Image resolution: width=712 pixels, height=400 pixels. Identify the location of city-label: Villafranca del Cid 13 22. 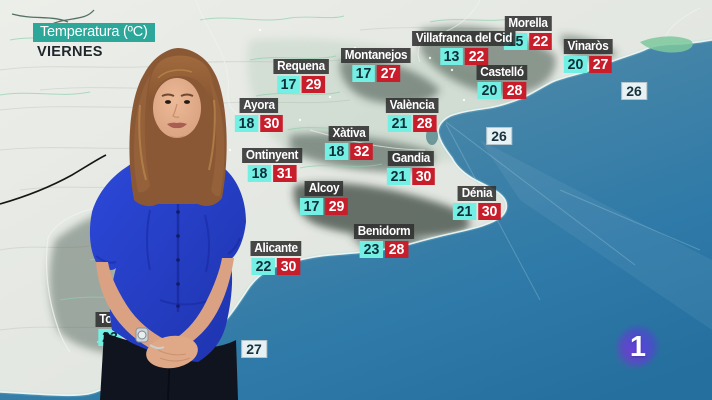
(464, 47).